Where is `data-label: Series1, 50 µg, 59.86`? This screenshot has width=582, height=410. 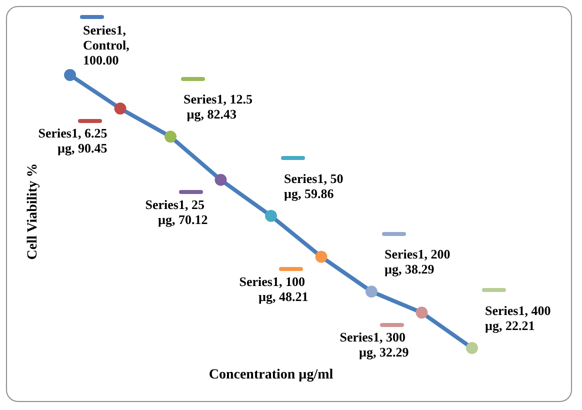 data-label: Series1, 50 µg, 59.86 is located at coordinates (315, 185).